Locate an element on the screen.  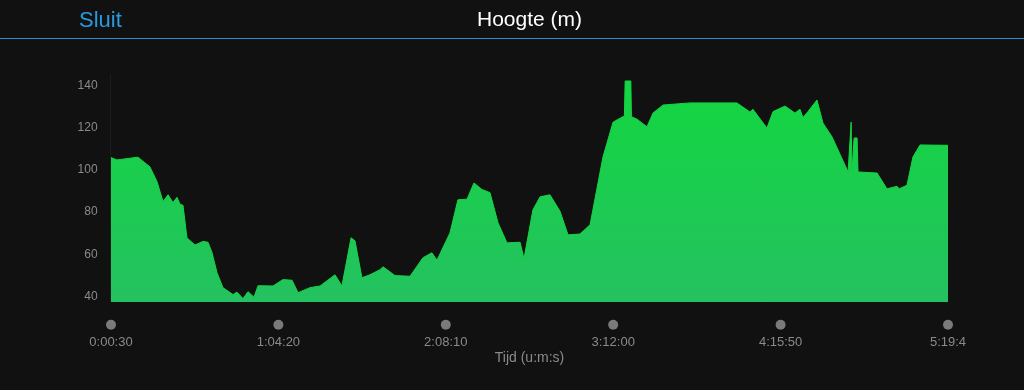
x-tick-label: 5:19:4 is located at coordinates (948, 341).